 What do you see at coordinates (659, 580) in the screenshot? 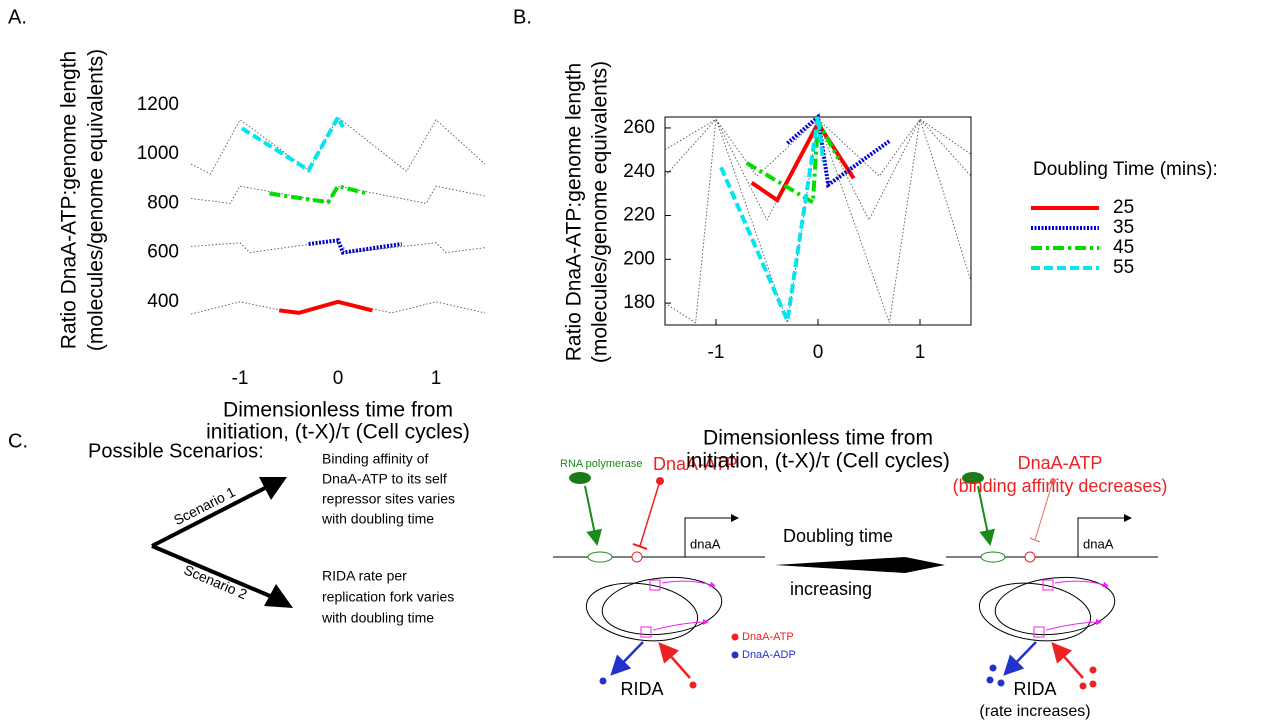
I see `mechanism-left` at bounding box center [659, 580].